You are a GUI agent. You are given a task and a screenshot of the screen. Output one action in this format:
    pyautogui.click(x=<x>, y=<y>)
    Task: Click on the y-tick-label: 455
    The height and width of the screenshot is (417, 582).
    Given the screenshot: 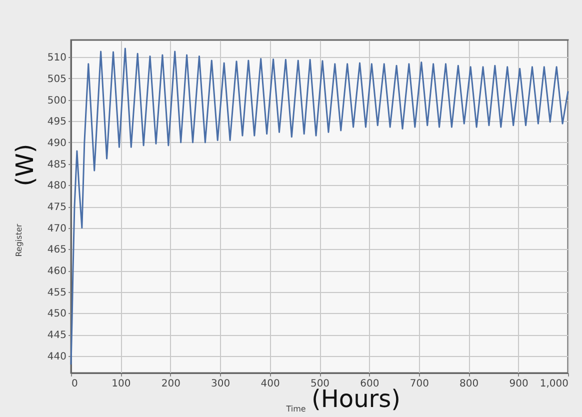 What is the action you would take?
    pyautogui.click(x=56, y=292)
    